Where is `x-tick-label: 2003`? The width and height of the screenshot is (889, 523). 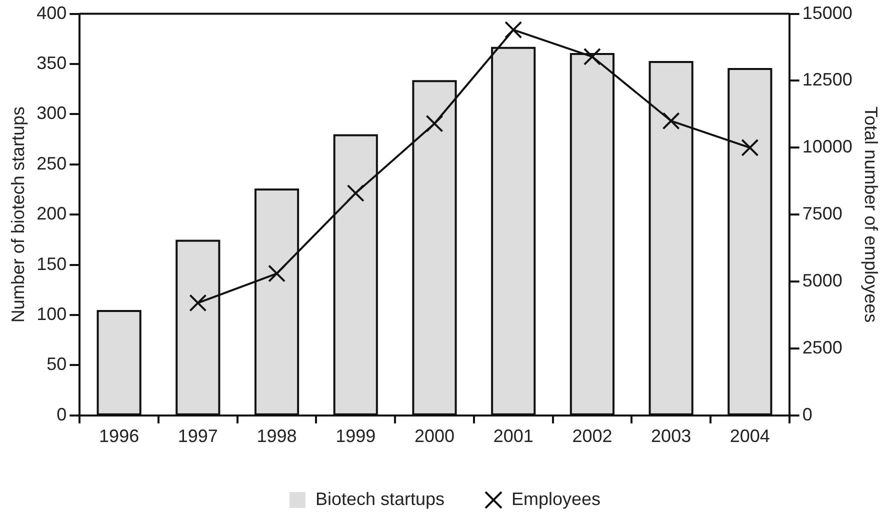
x-tick-label: 2003 is located at coordinates (671, 436).